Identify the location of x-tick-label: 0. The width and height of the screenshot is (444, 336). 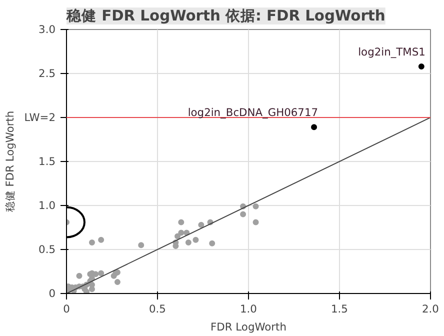
(66, 309).